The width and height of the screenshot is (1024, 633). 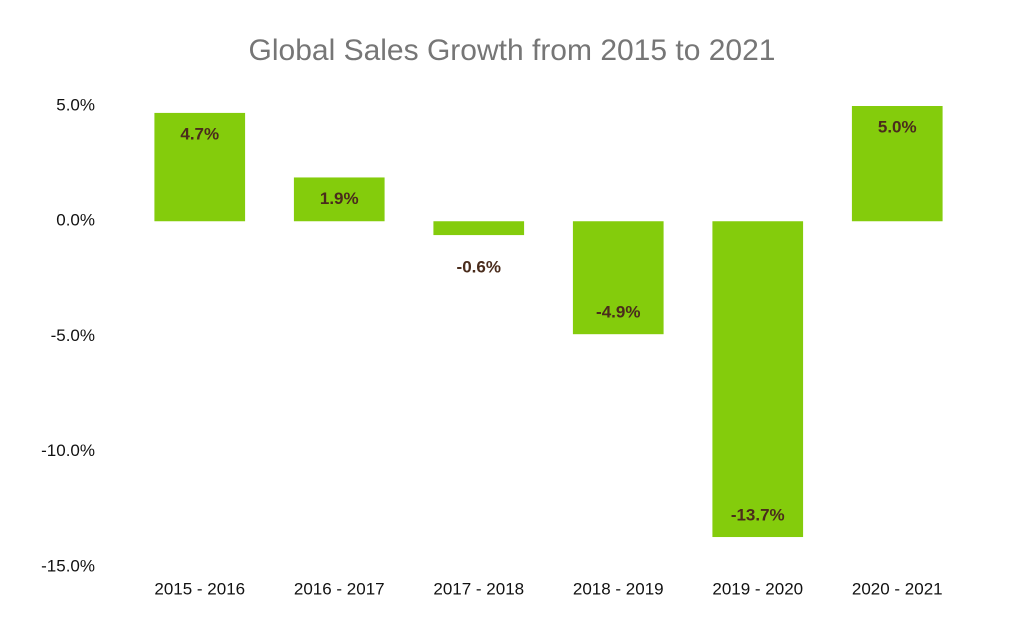 What do you see at coordinates (199, 133) in the screenshot?
I see `value-label: 4.7%` at bounding box center [199, 133].